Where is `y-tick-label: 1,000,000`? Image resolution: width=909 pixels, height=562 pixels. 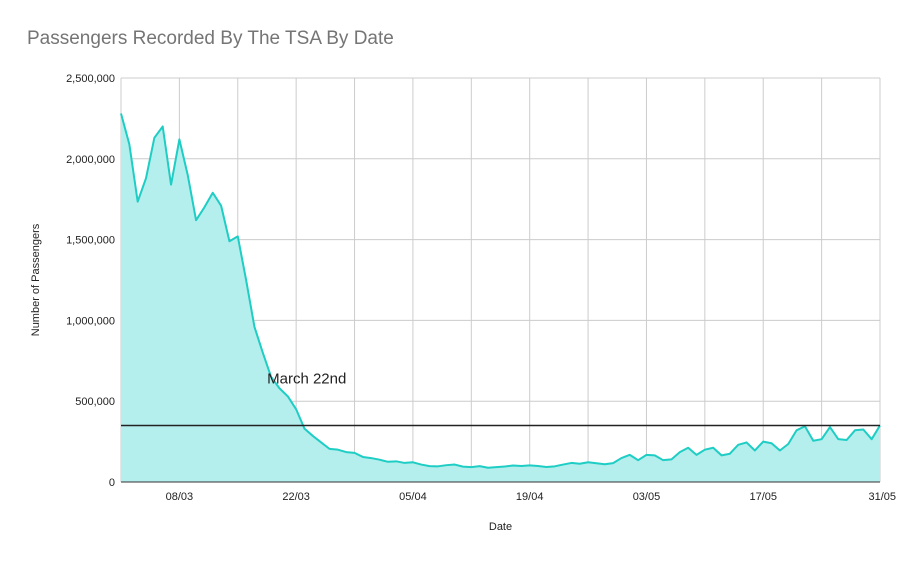
y-tick-label: 1,000,000 is located at coordinates (90, 321).